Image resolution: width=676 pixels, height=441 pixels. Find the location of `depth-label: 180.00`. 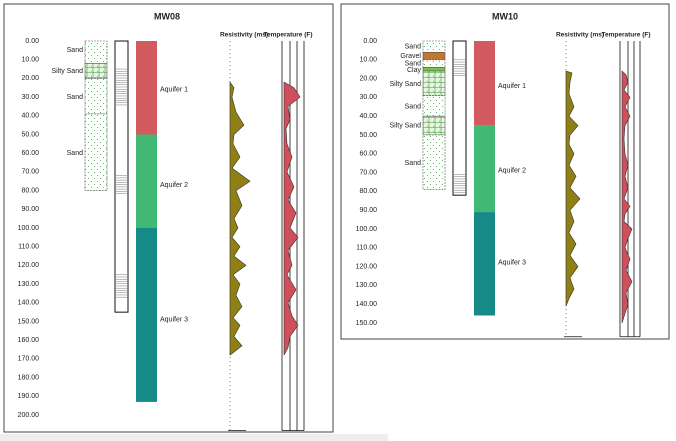

depth-label: 180.00 is located at coordinates (29, 377).